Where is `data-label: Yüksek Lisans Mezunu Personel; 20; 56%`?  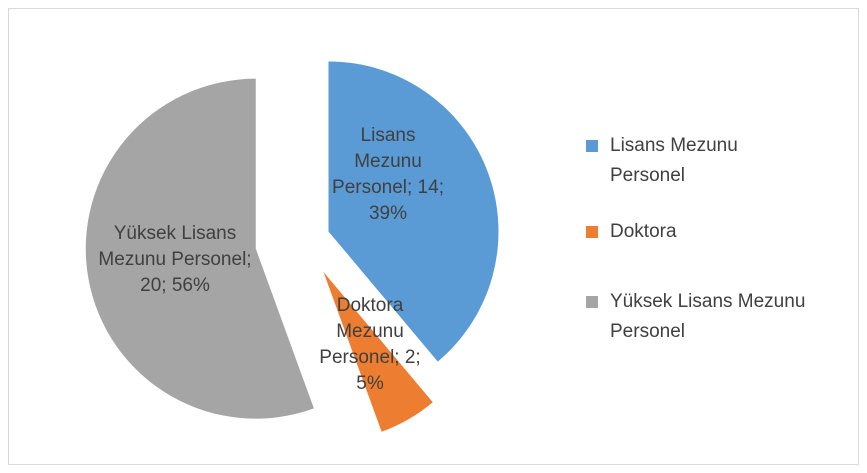 data-label: Yüksek Lisans Mezunu Personel; 20; 56% is located at coordinates (175, 259).